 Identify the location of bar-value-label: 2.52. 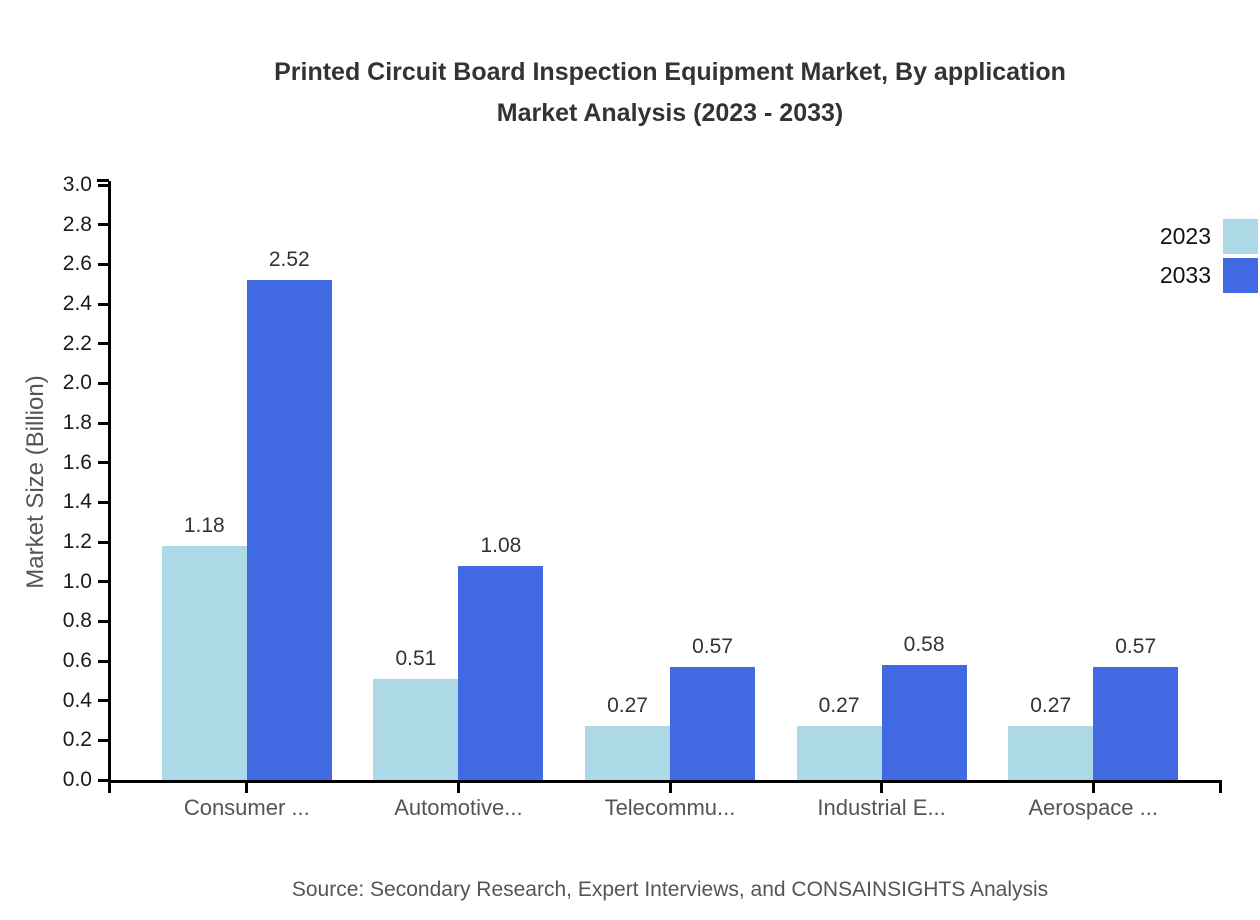
(289, 260).